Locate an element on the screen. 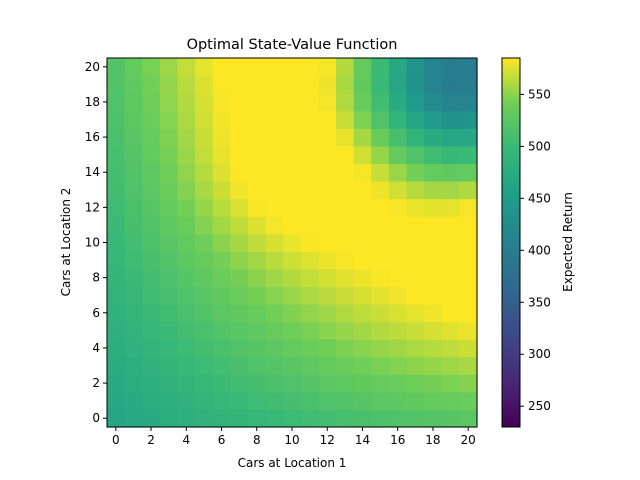 The image size is (640, 480). x-tick-label: 4 is located at coordinates (186, 440).